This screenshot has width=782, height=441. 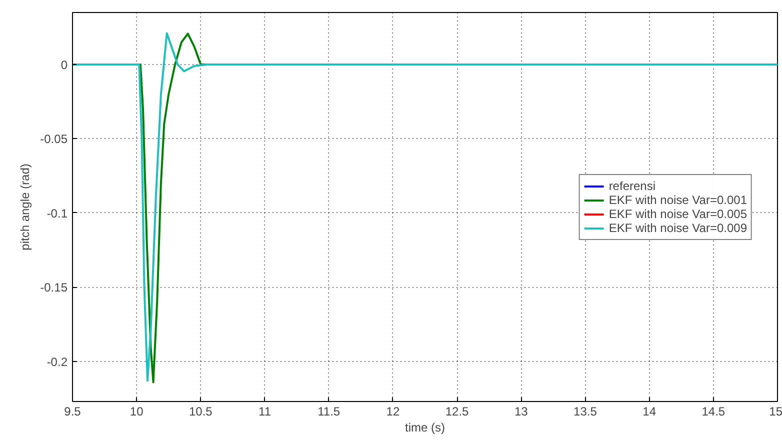 I want to click on x-tick-label: 13.5, so click(x=586, y=411).